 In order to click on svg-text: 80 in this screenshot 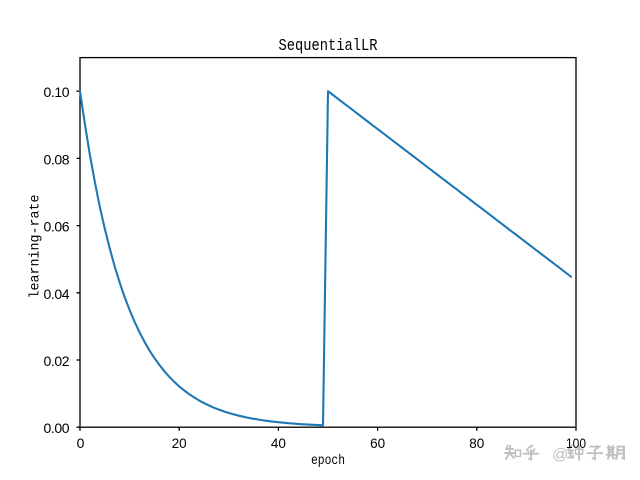, I will do `click(476, 443)`.